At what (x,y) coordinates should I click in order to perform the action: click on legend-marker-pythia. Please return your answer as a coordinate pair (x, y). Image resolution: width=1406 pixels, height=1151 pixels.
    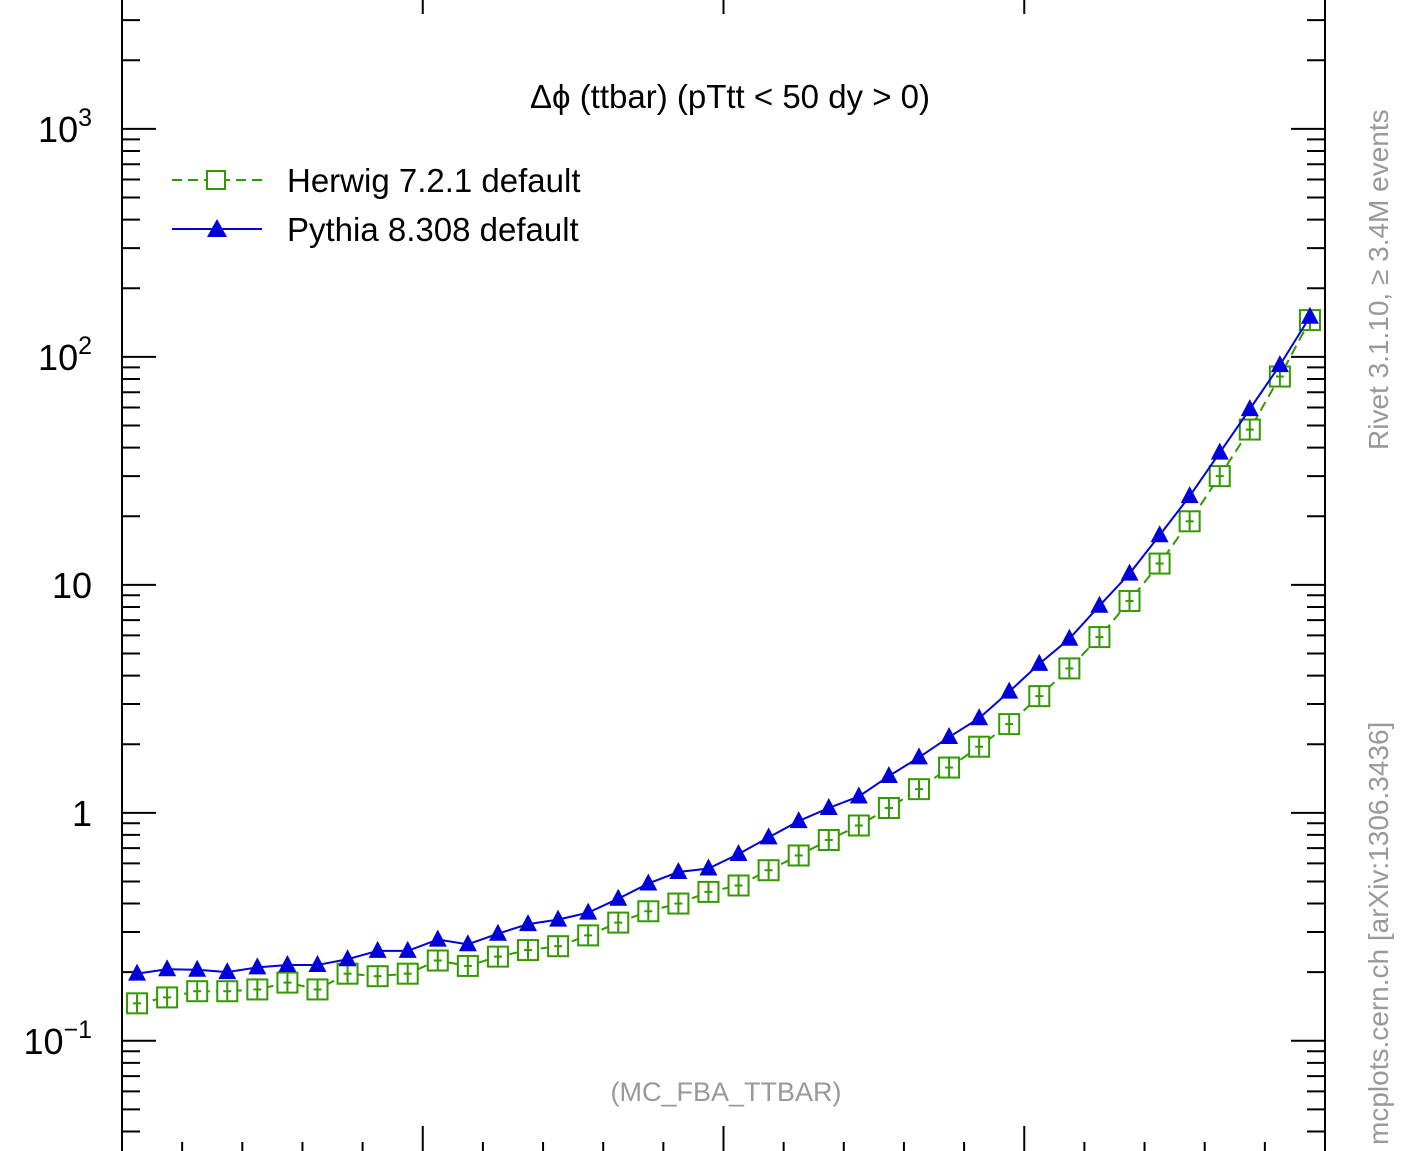
    Looking at the image, I should click on (217, 228).